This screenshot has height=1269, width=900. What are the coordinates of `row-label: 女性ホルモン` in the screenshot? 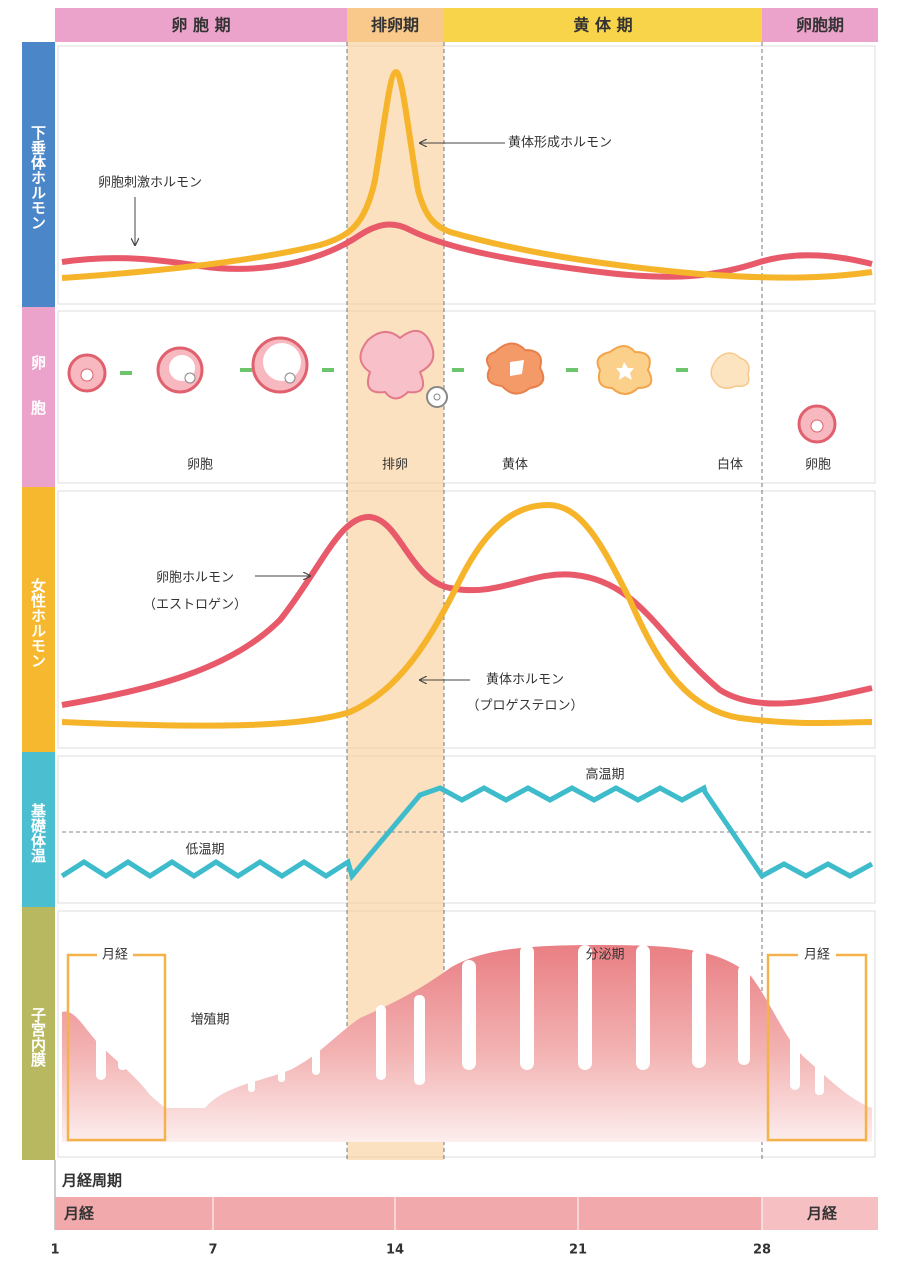 It's located at (38, 619).